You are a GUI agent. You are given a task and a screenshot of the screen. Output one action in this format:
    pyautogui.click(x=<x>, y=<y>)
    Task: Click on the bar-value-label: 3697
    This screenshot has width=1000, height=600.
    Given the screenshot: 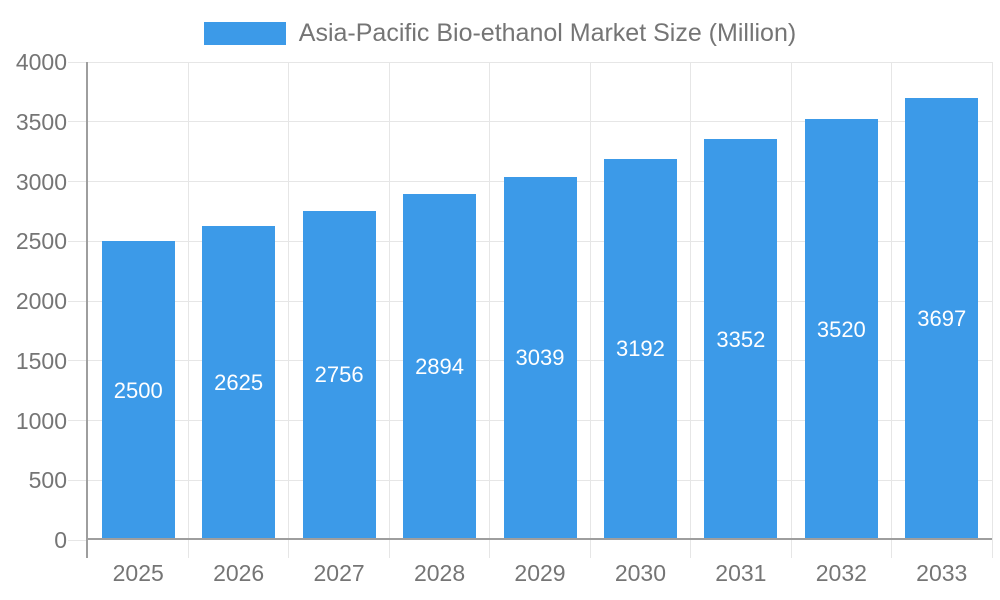 What is the action you would take?
    pyautogui.click(x=942, y=319)
    